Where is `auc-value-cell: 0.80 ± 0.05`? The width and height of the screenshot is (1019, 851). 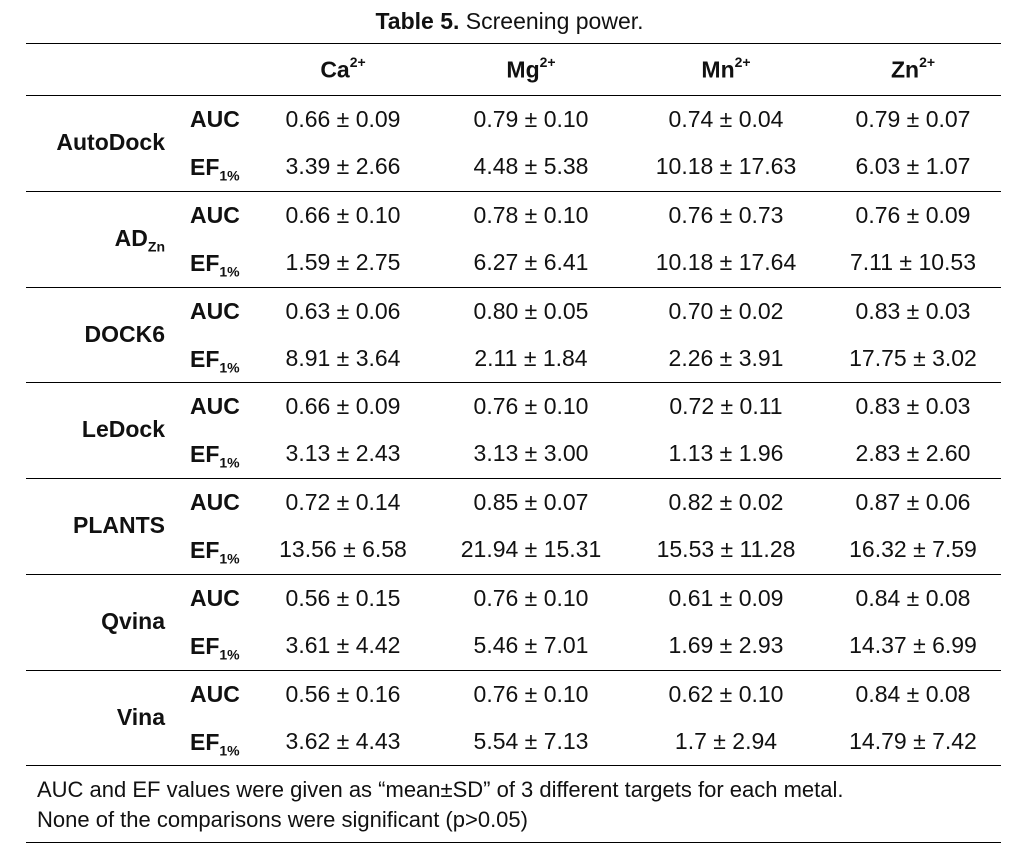 auc-value-cell: 0.80 ± 0.05 is located at coordinates (531, 310).